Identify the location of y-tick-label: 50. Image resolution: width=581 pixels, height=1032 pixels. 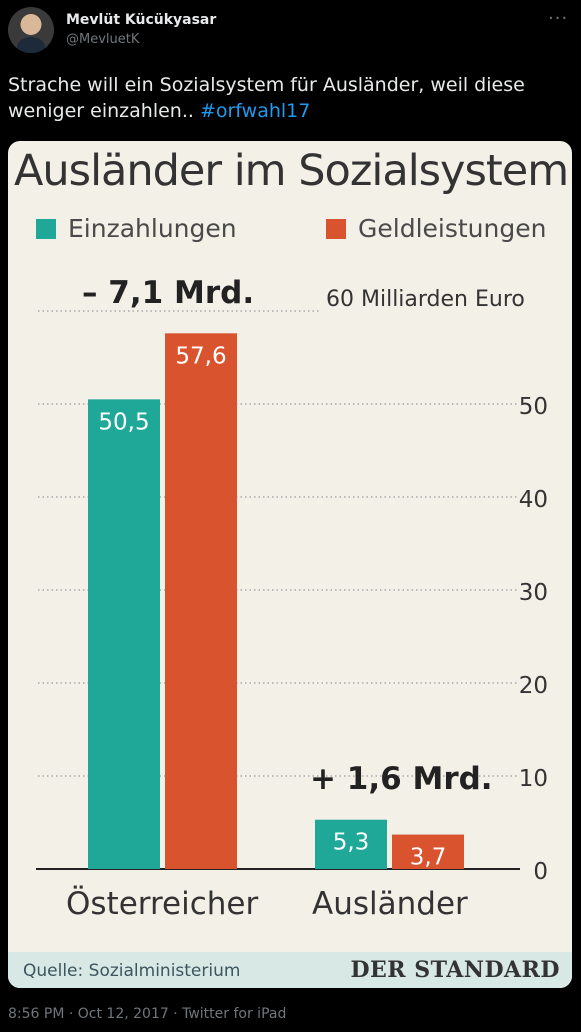
(533, 407).